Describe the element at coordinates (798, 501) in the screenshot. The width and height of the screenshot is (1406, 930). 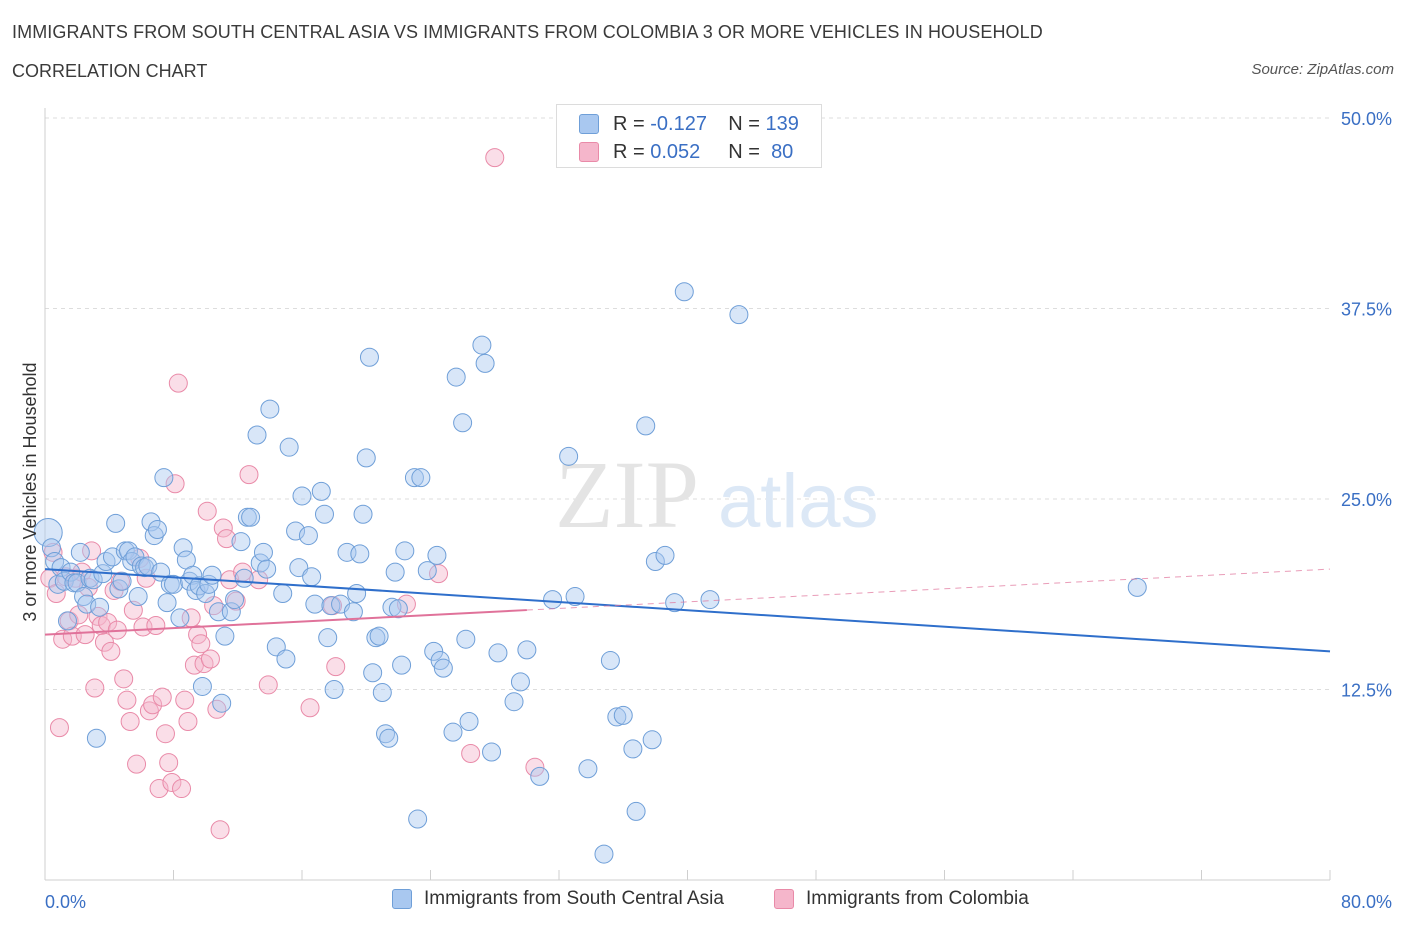
I see `watermark-atlas: atlas` at that location.